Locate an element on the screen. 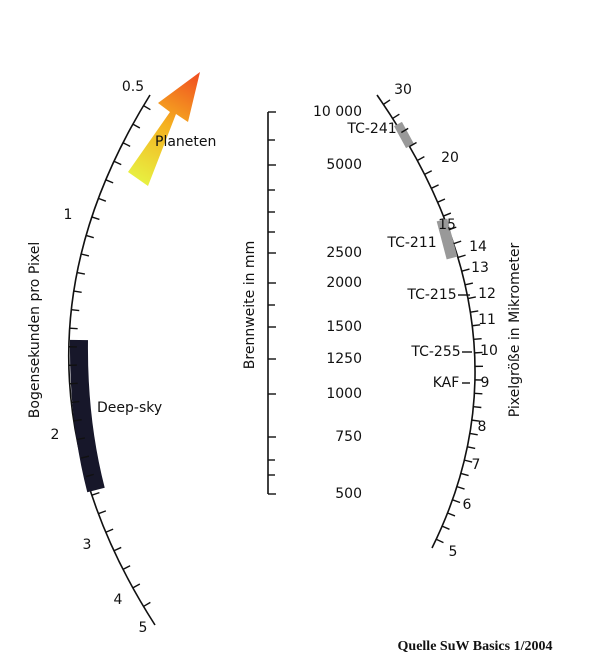  camera-label: TC-255 is located at coordinates (435, 352).